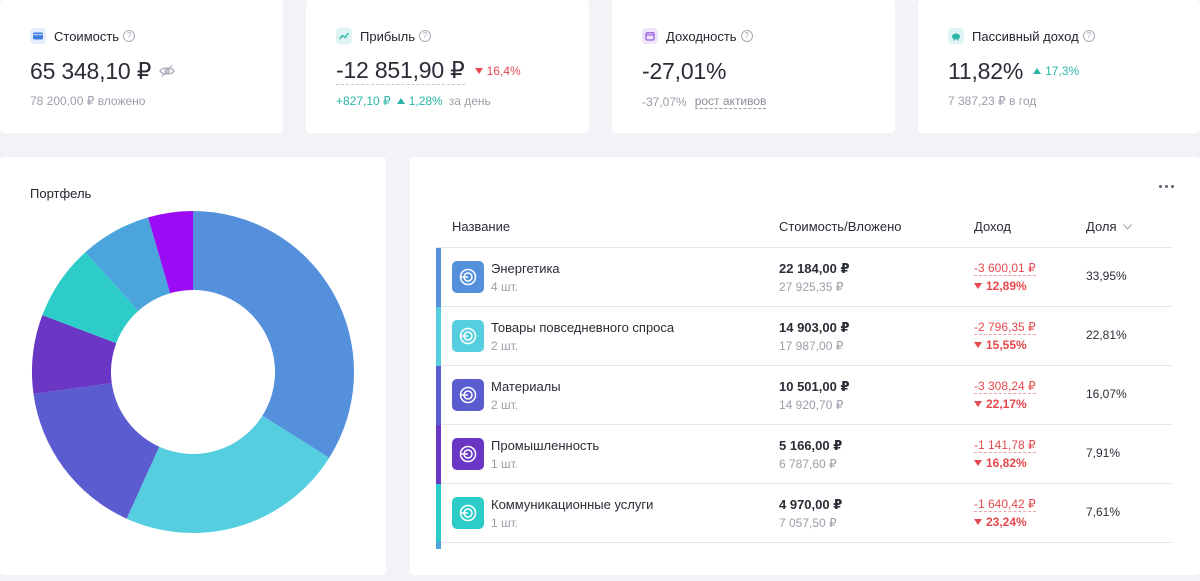 This screenshot has height=581, width=1200. I want to click on portfolio-donut-chart, so click(192, 372).